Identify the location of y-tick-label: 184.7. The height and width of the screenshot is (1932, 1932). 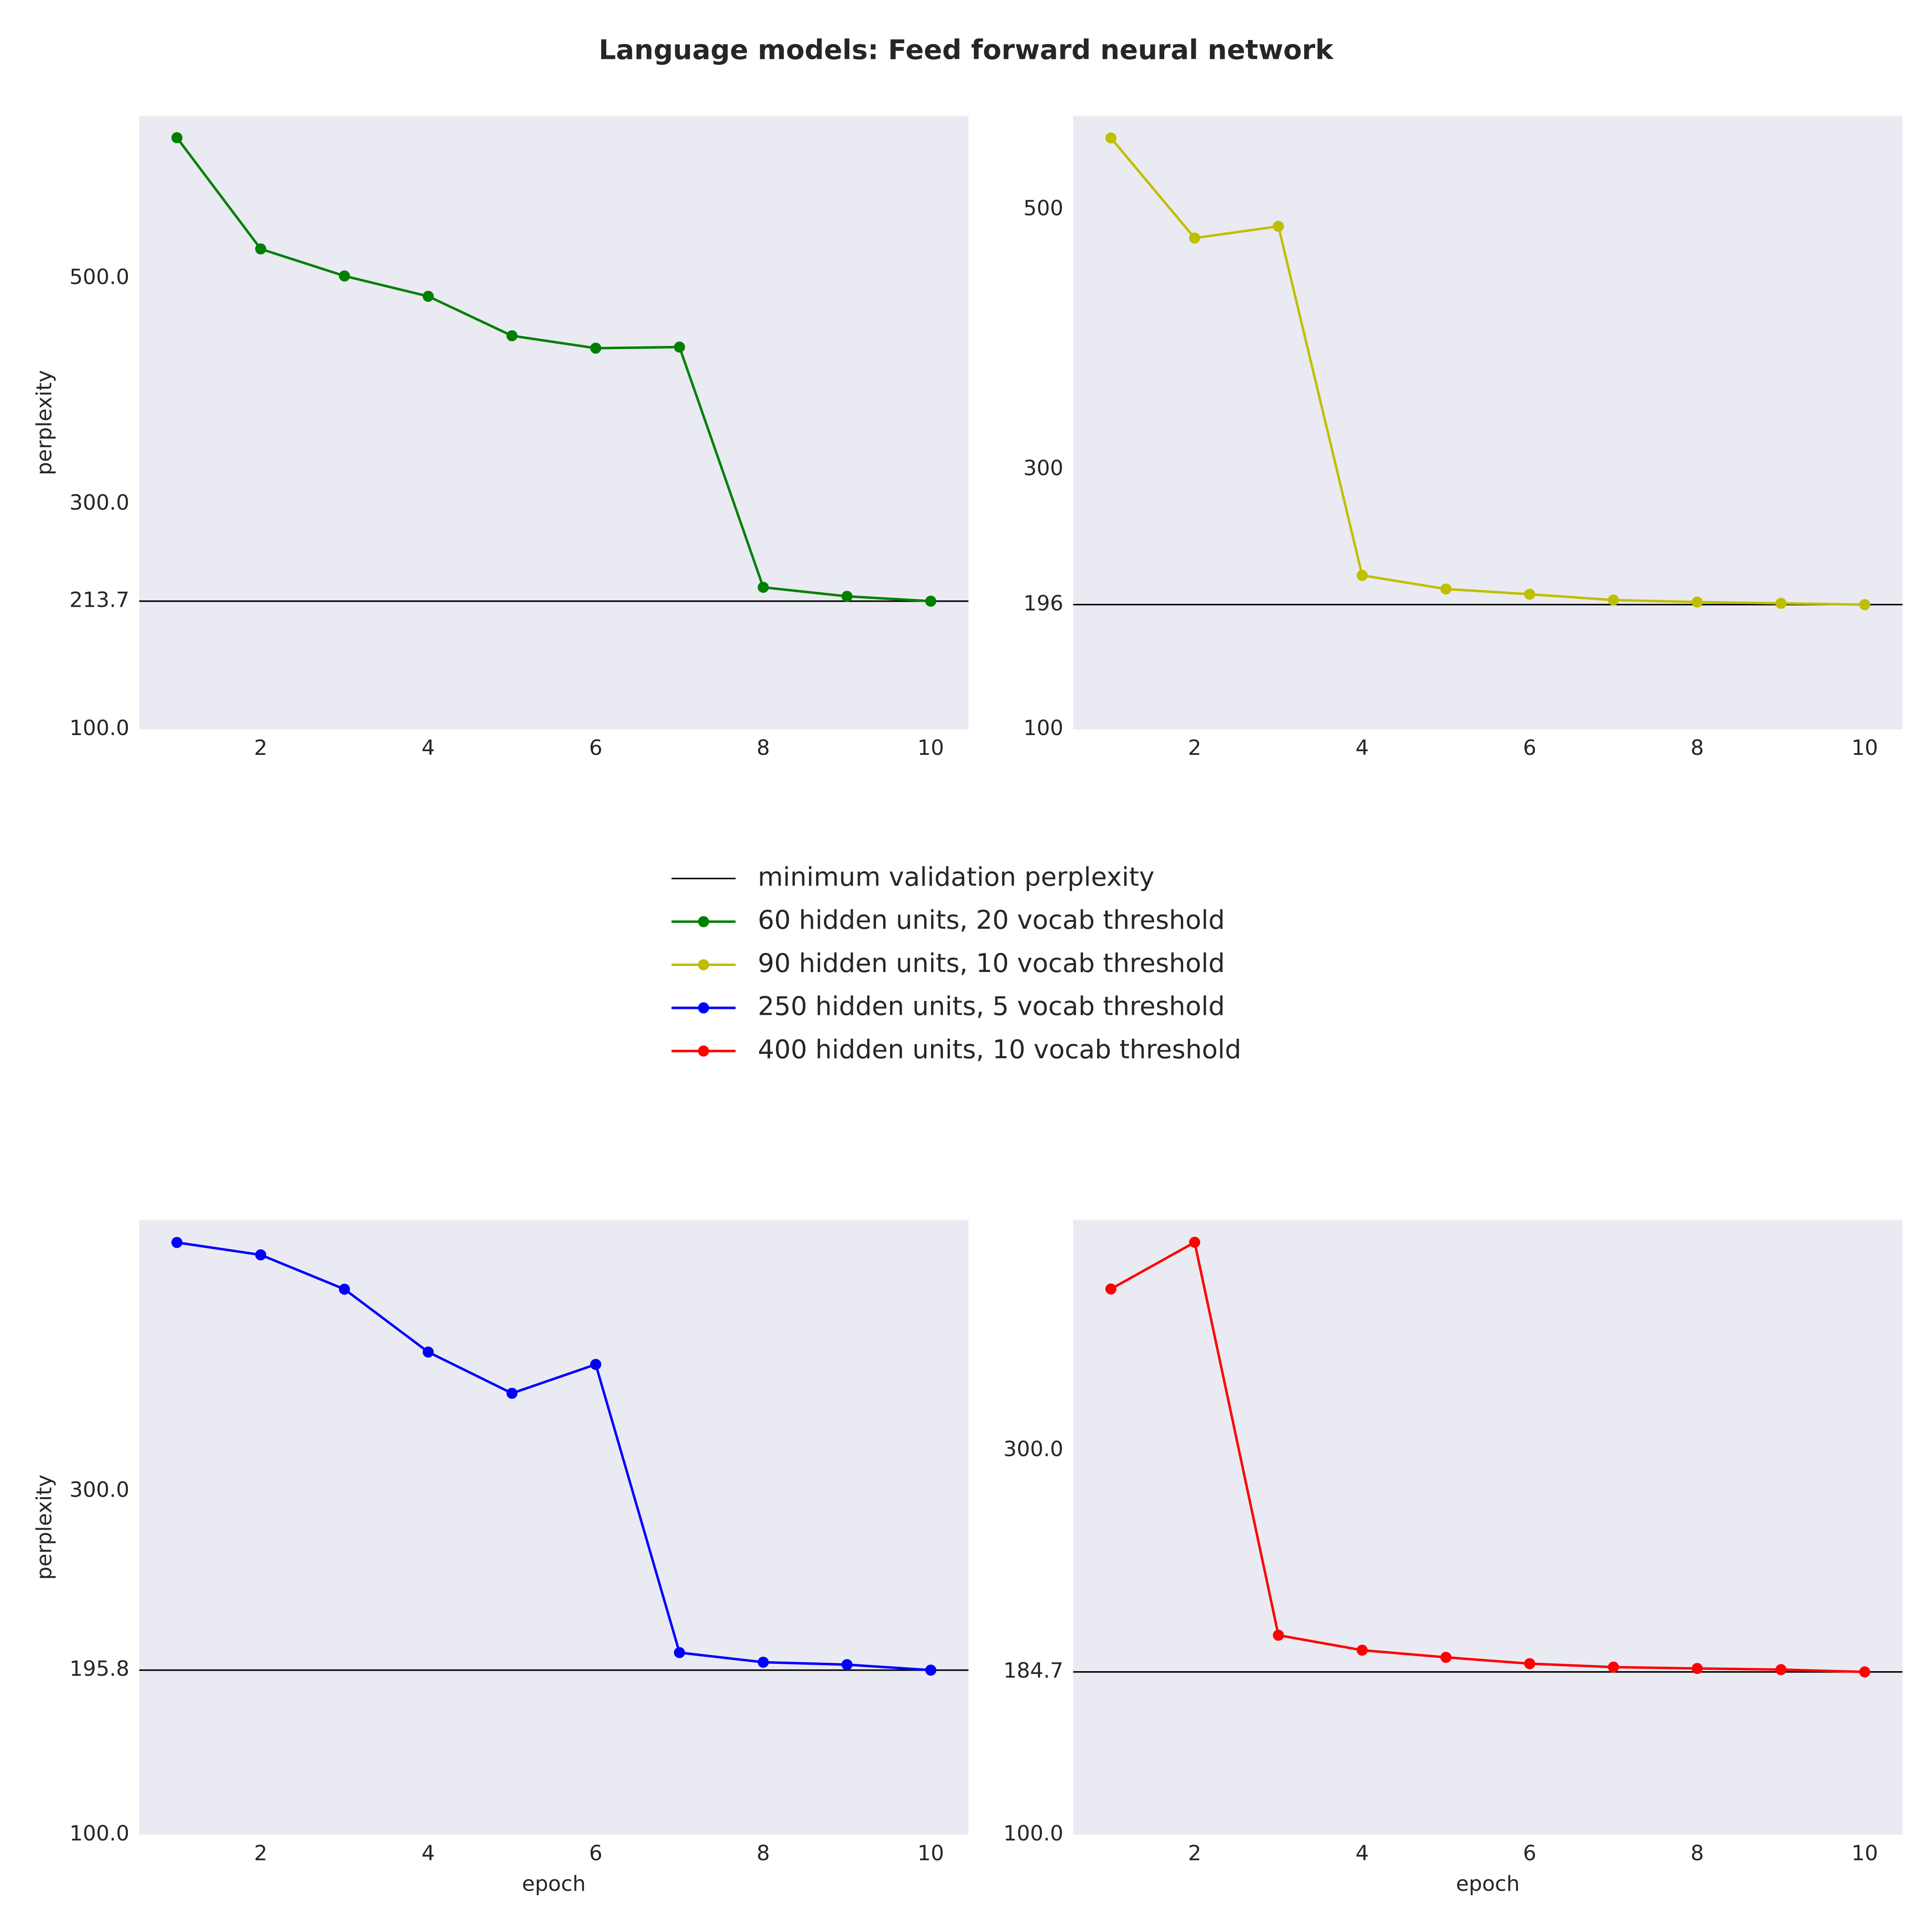
(1033, 1670).